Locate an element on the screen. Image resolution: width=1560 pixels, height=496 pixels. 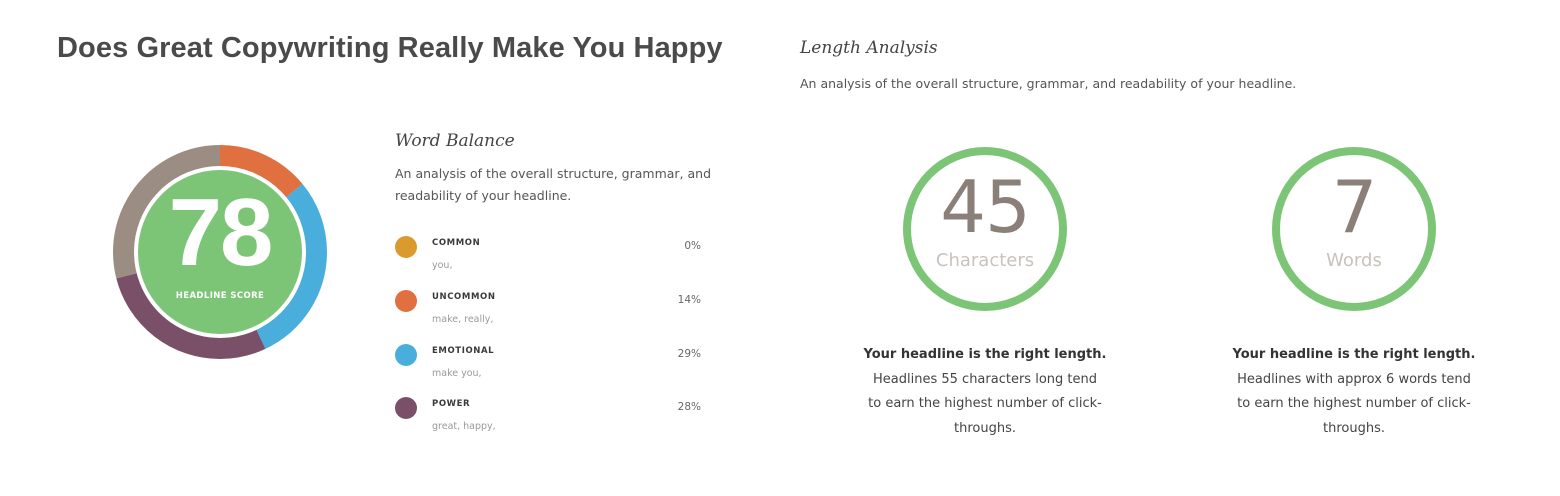
characters-verdict-line3: throughs. is located at coordinates (985, 428).